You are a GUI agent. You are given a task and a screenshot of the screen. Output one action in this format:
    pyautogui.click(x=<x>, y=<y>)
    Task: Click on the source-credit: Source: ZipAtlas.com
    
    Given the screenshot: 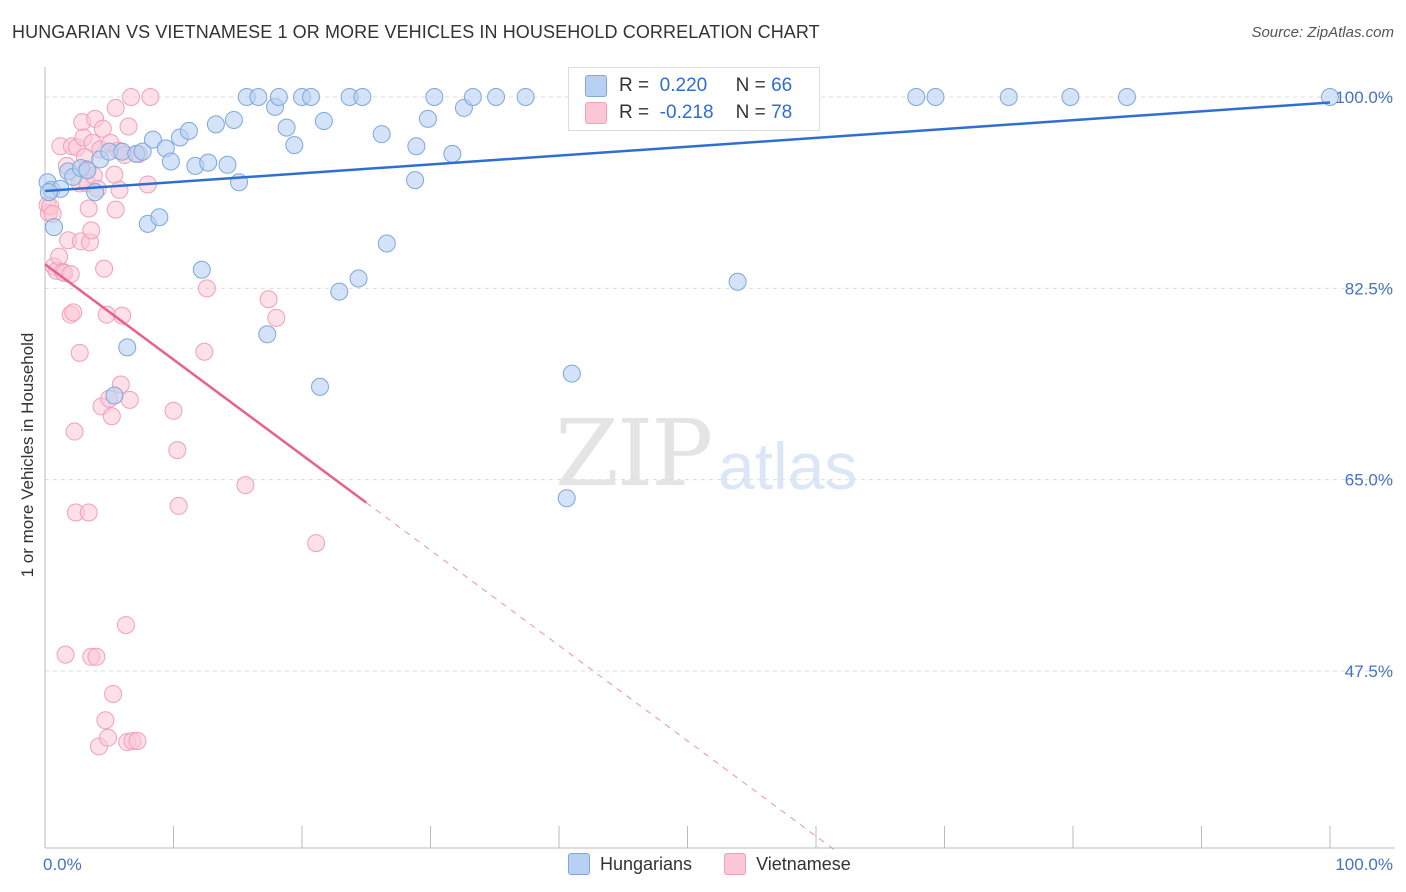 What is the action you would take?
    pyautogui.click(x=1322, y=32)
    